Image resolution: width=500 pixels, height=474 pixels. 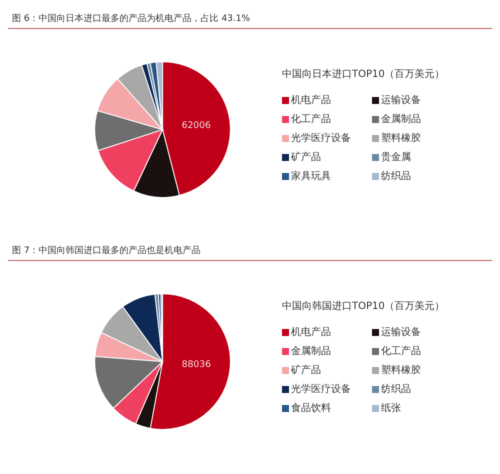 I want to click on chart-title: 图 6：中国向日本进口最多的产品为机电产品，占比 43.1%, so click(x=250, y=18).